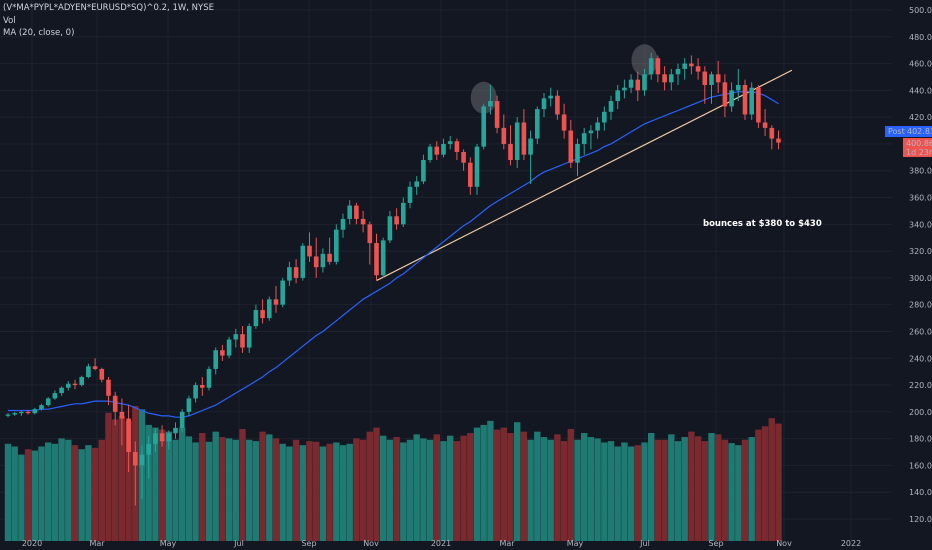  I want to click on price-tick-label: 320.00, so click(920, 251).